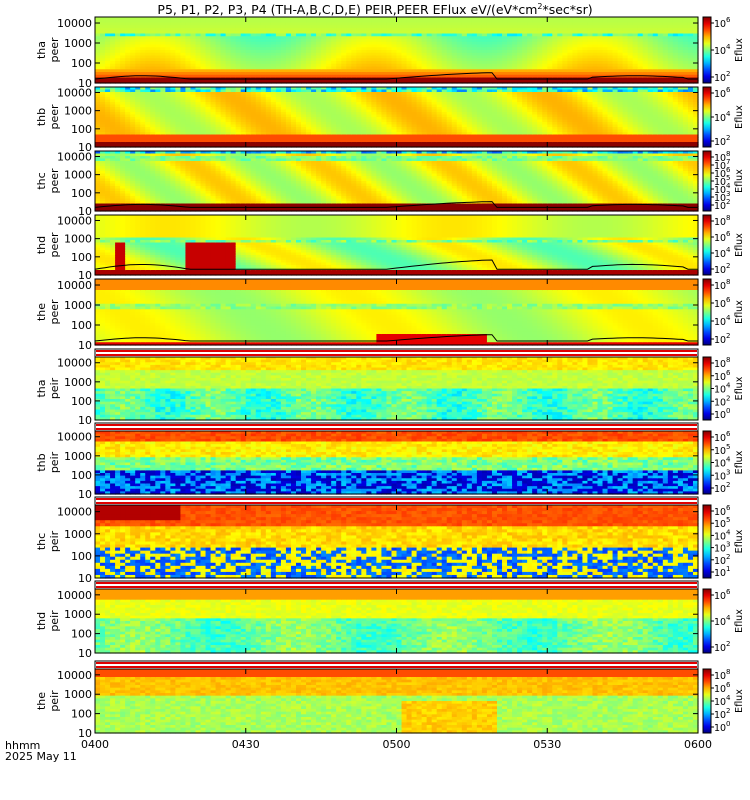  Describe the element at coordinates (728, 74) in the screenshot. I see `colorbar-tick-exponent: 2` at that location.